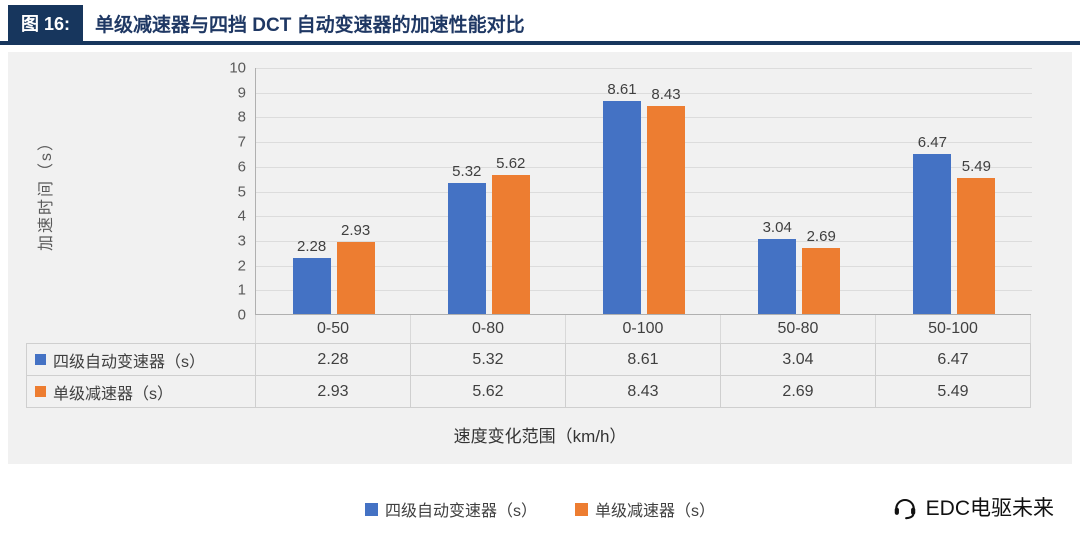  What do you see at coordinates (821, 236) in the screenshot?
I see `bar-value-label: 2.69` at bounding box center [821, 236].